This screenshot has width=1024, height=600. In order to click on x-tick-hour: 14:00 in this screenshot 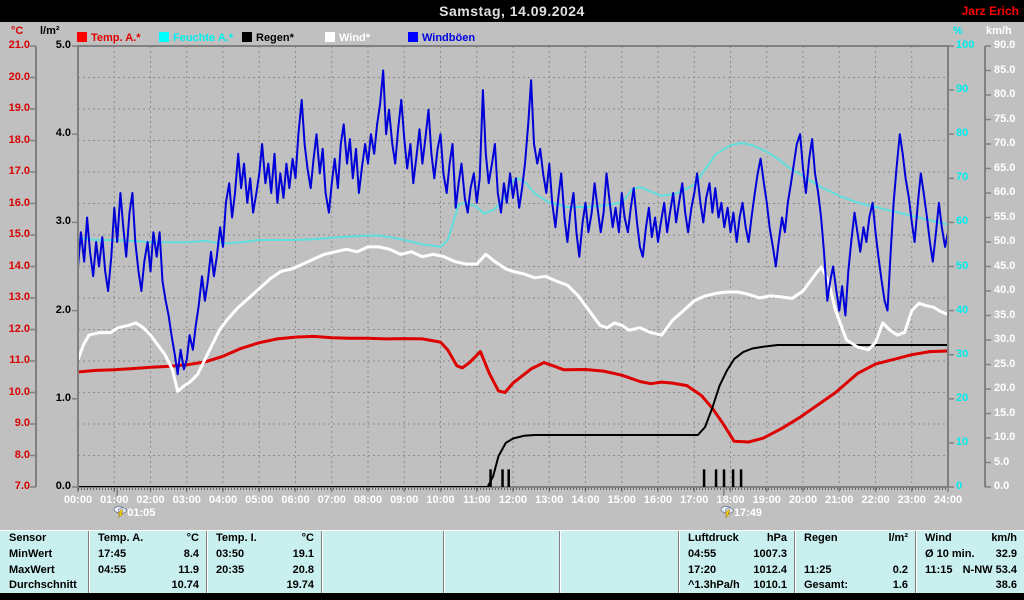, I will do `click(585, 500)`.